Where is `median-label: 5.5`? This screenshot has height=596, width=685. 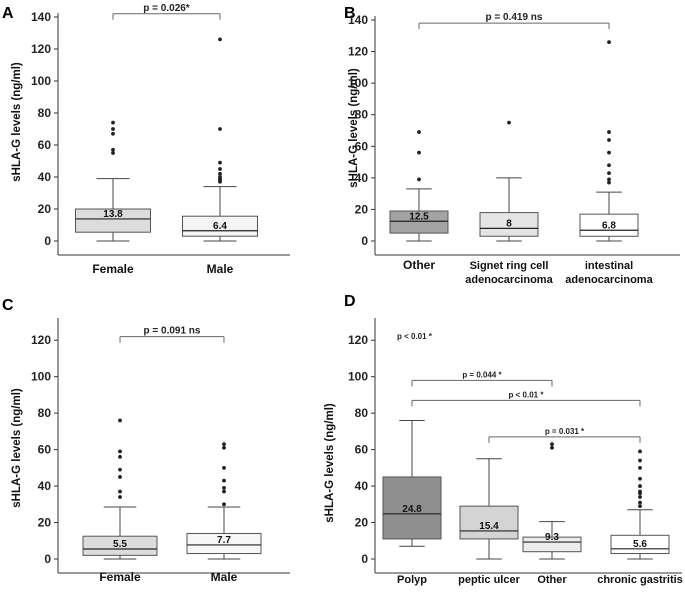 median-label: 5.5 is located at coordinates (120, 544).